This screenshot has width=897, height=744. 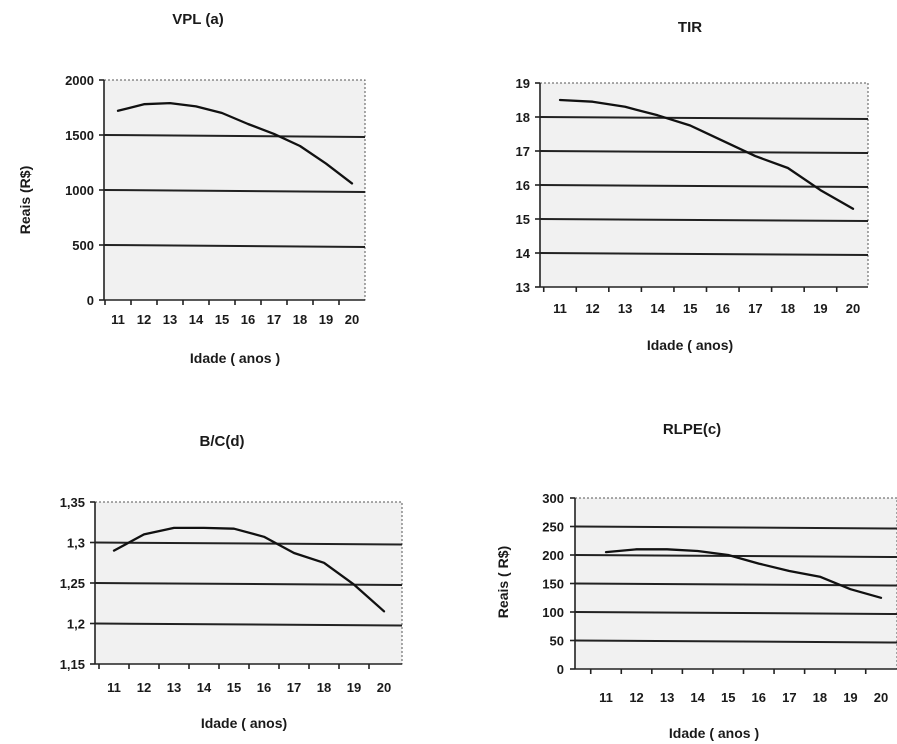 What do you see at coordinates (25, 200) in the screenshot?
I see `y-axis-label: Reais (R$)` at bounding box center [25, 200].